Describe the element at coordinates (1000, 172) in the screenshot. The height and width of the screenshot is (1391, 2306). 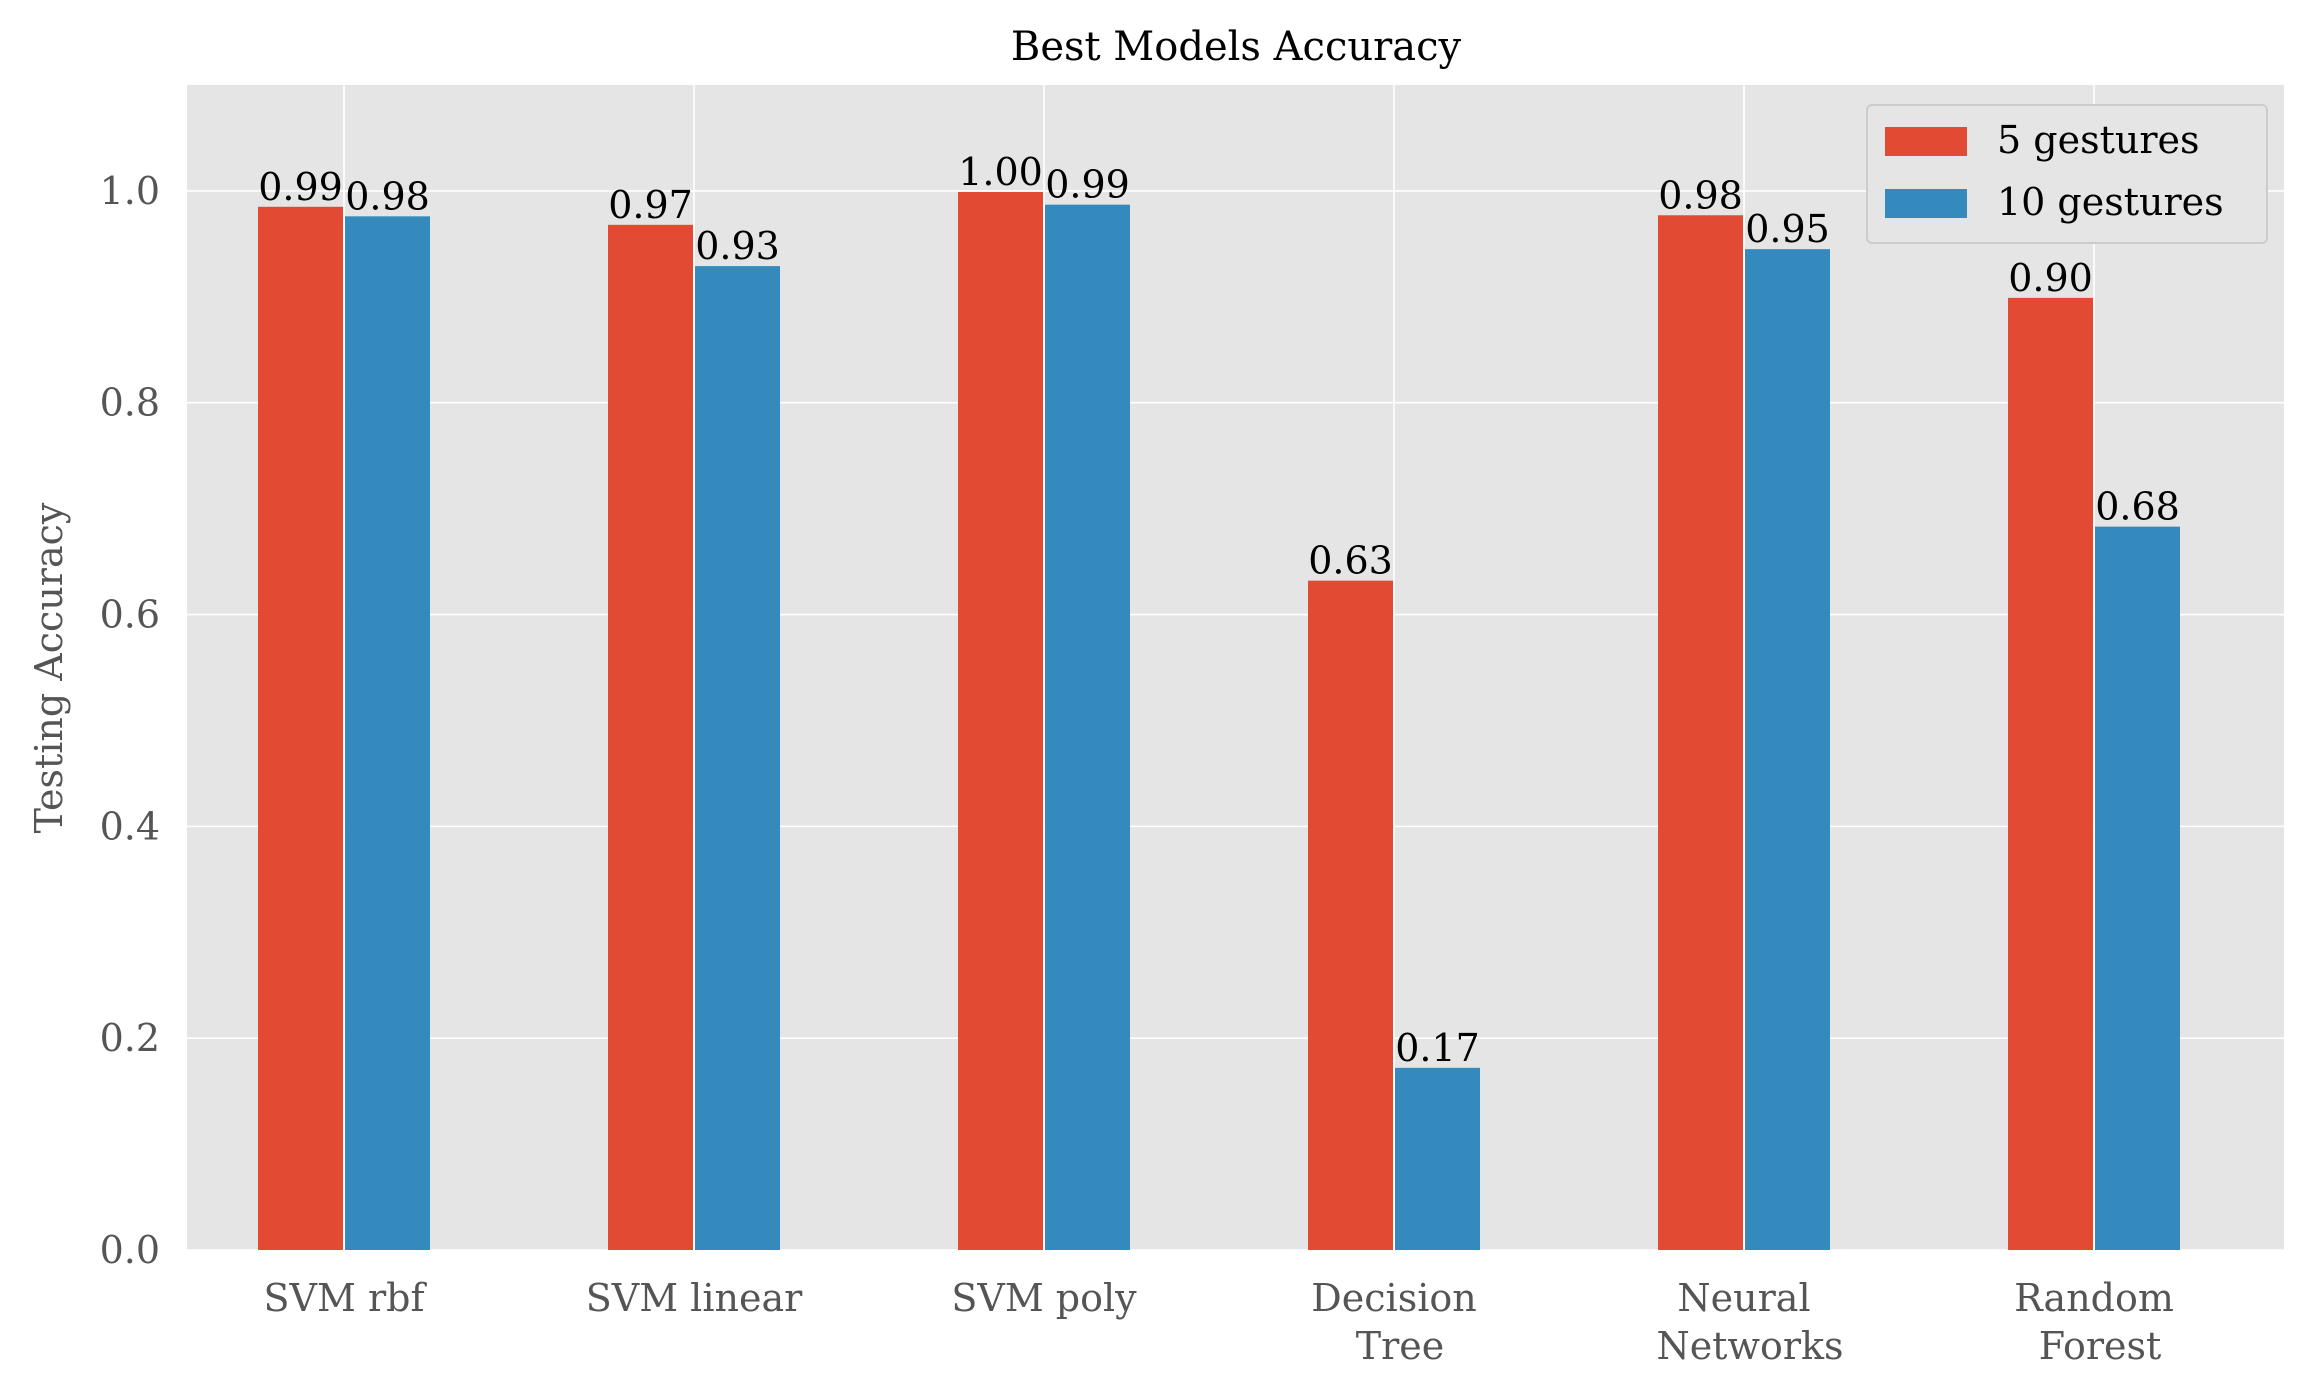
I see `bar-value-label: 1.00` at that location.